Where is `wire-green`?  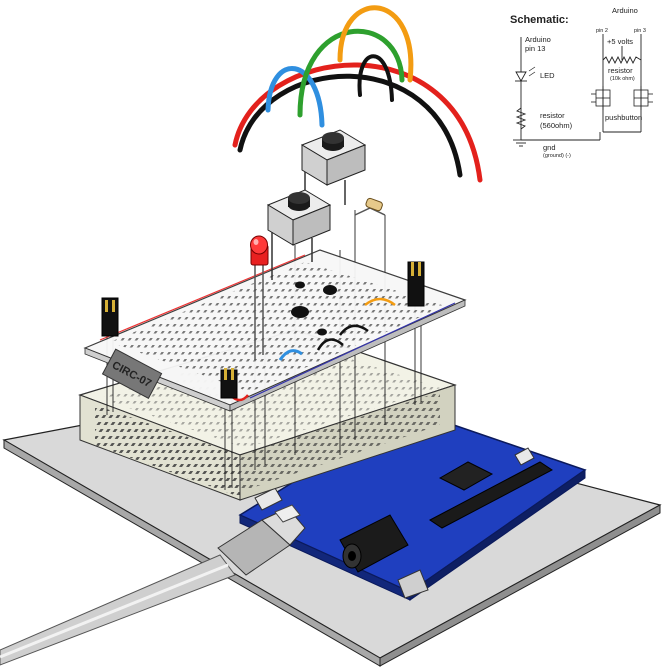 wire-green is located at coordinates (351, 73).